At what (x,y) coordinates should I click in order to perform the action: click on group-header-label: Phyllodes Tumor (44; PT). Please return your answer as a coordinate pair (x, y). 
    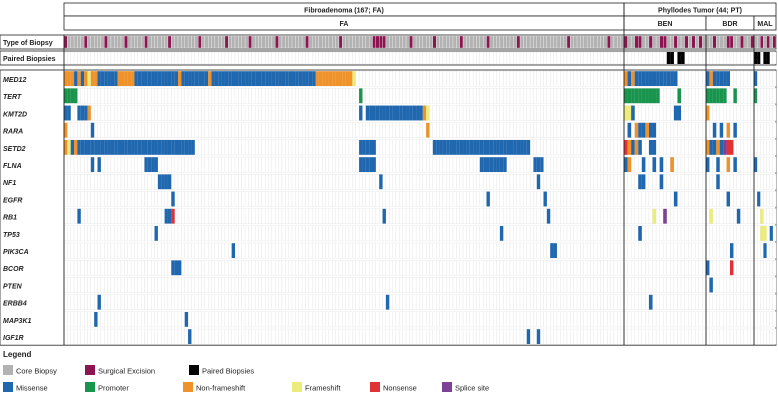
    Looking at the image, I should click on (700, 11).